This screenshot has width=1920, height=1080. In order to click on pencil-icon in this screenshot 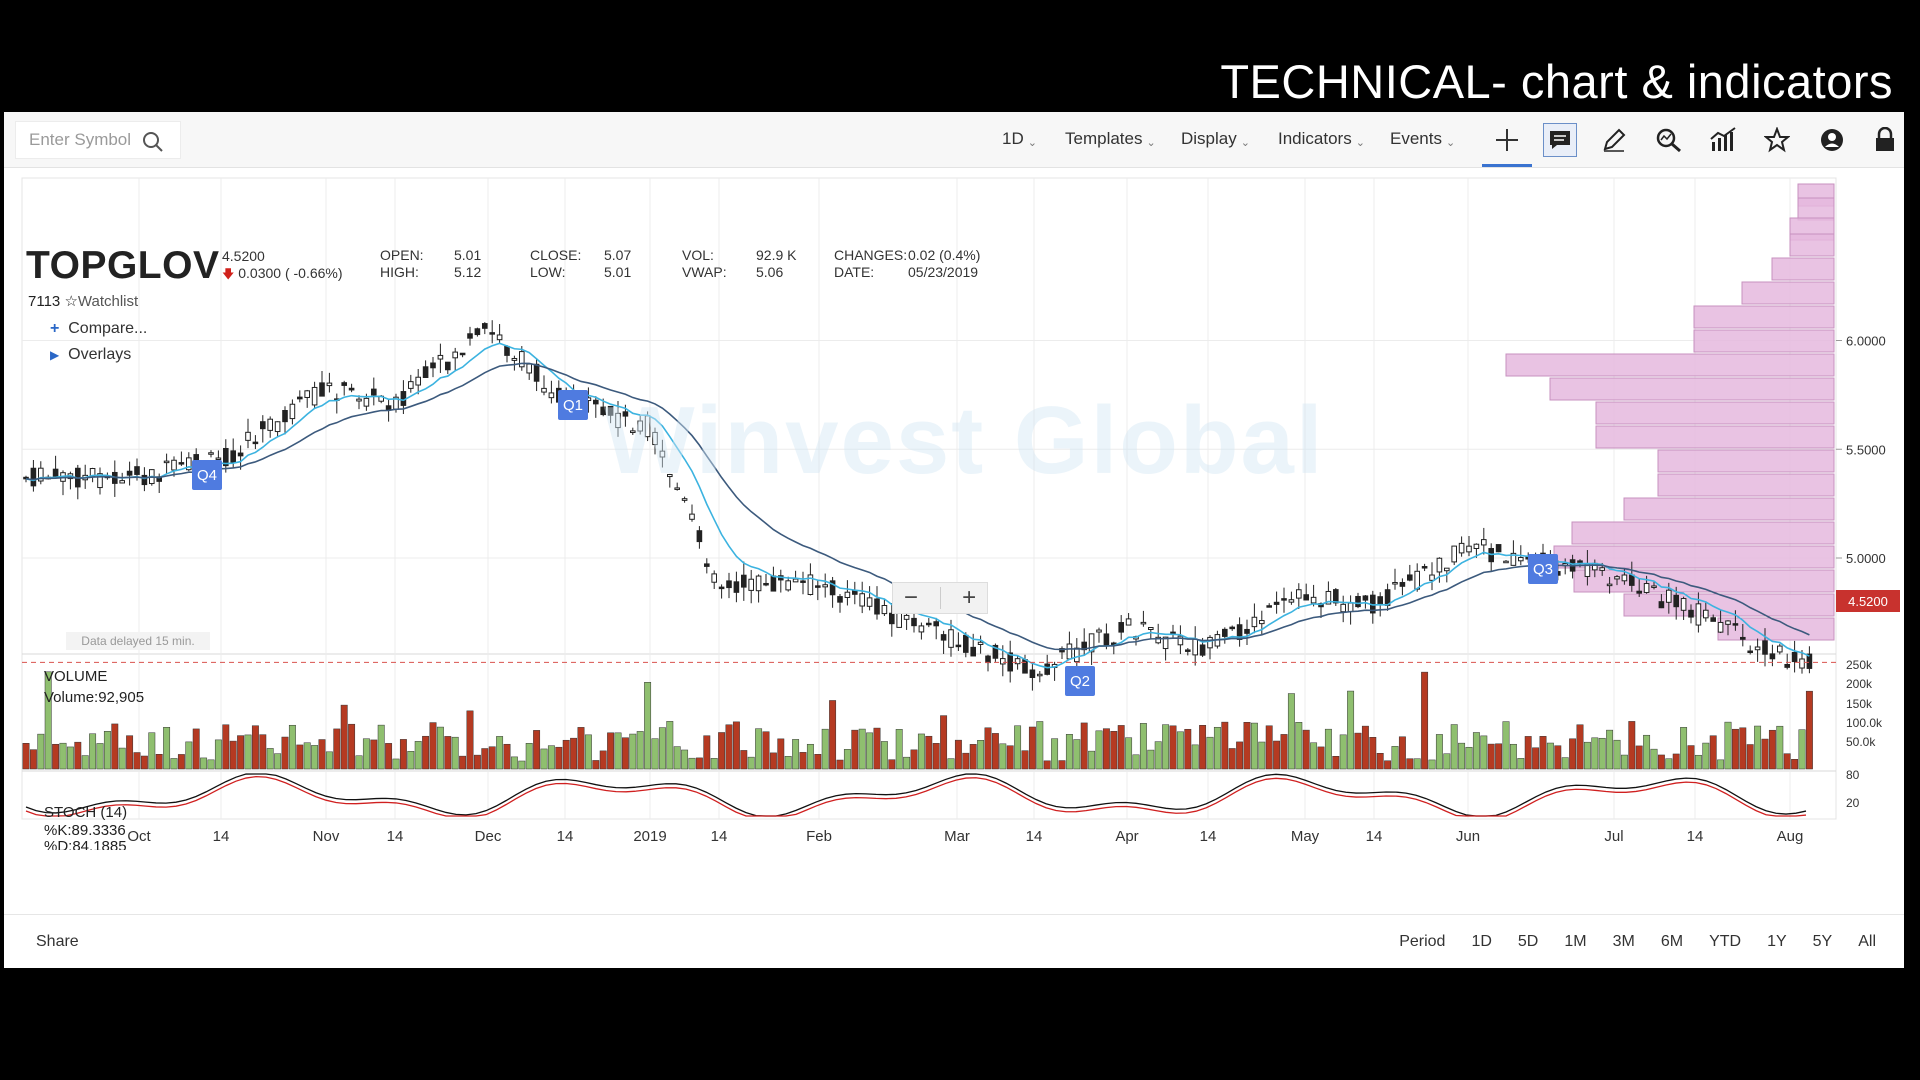, I will do `click(1614, 140)`.